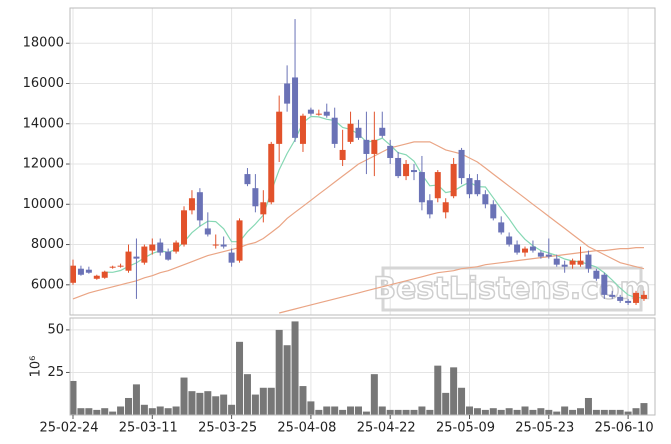 This screenshot has width=671, height=444. What do you see at coordinates (43, 123) in the screenshot?
I see `y-tick-label: 14000` at bounding box center [43, 123].